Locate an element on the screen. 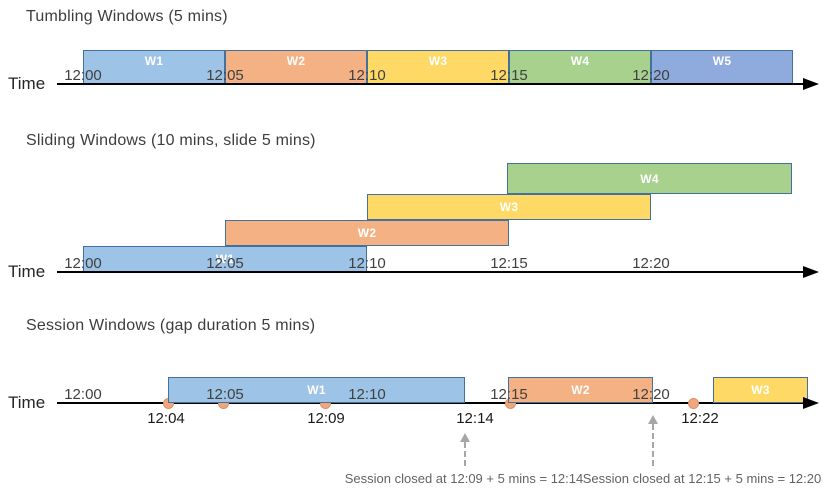  tumbling-title: Tumbling Windows (5 mins) is located at coordinates (127, 16).